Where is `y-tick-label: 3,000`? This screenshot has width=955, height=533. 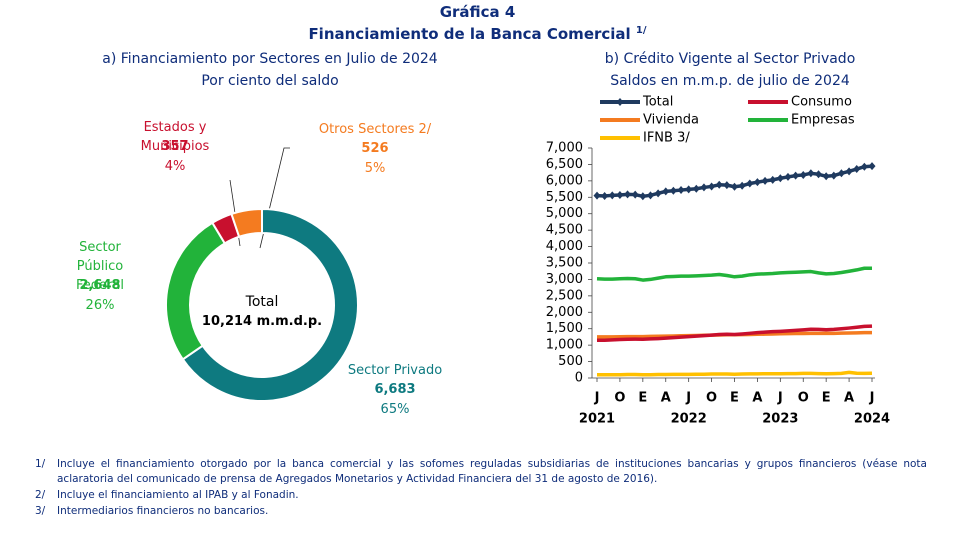 y-tick-label: 3,000 is located at coordinates (564, 279).